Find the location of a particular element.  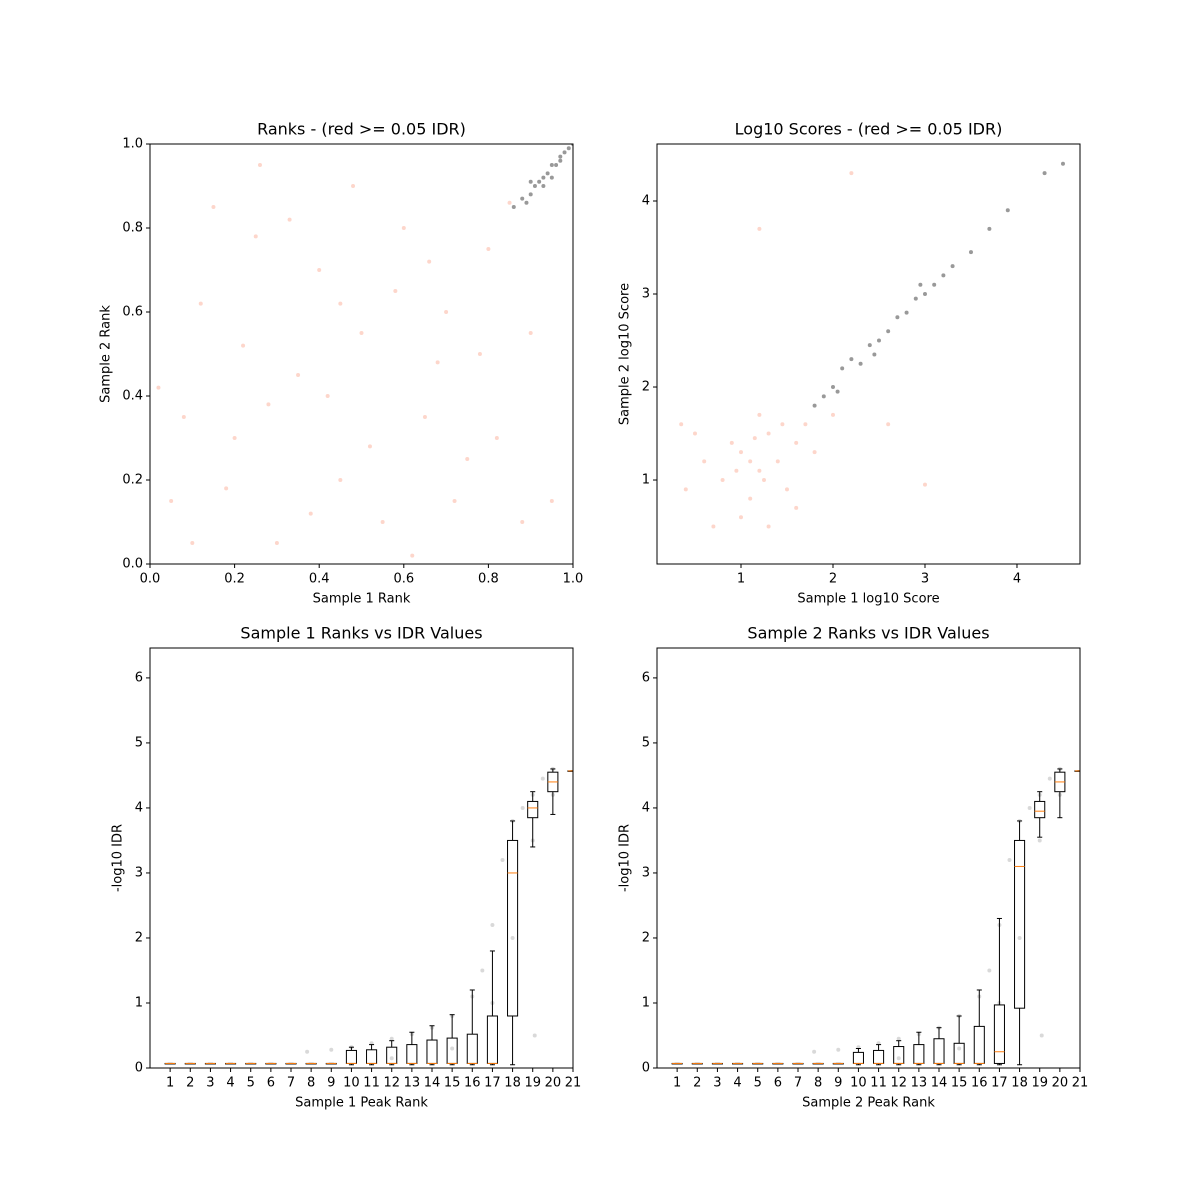

x-axis-label: Sample 1 Rank is located at coordinates (362, 599).